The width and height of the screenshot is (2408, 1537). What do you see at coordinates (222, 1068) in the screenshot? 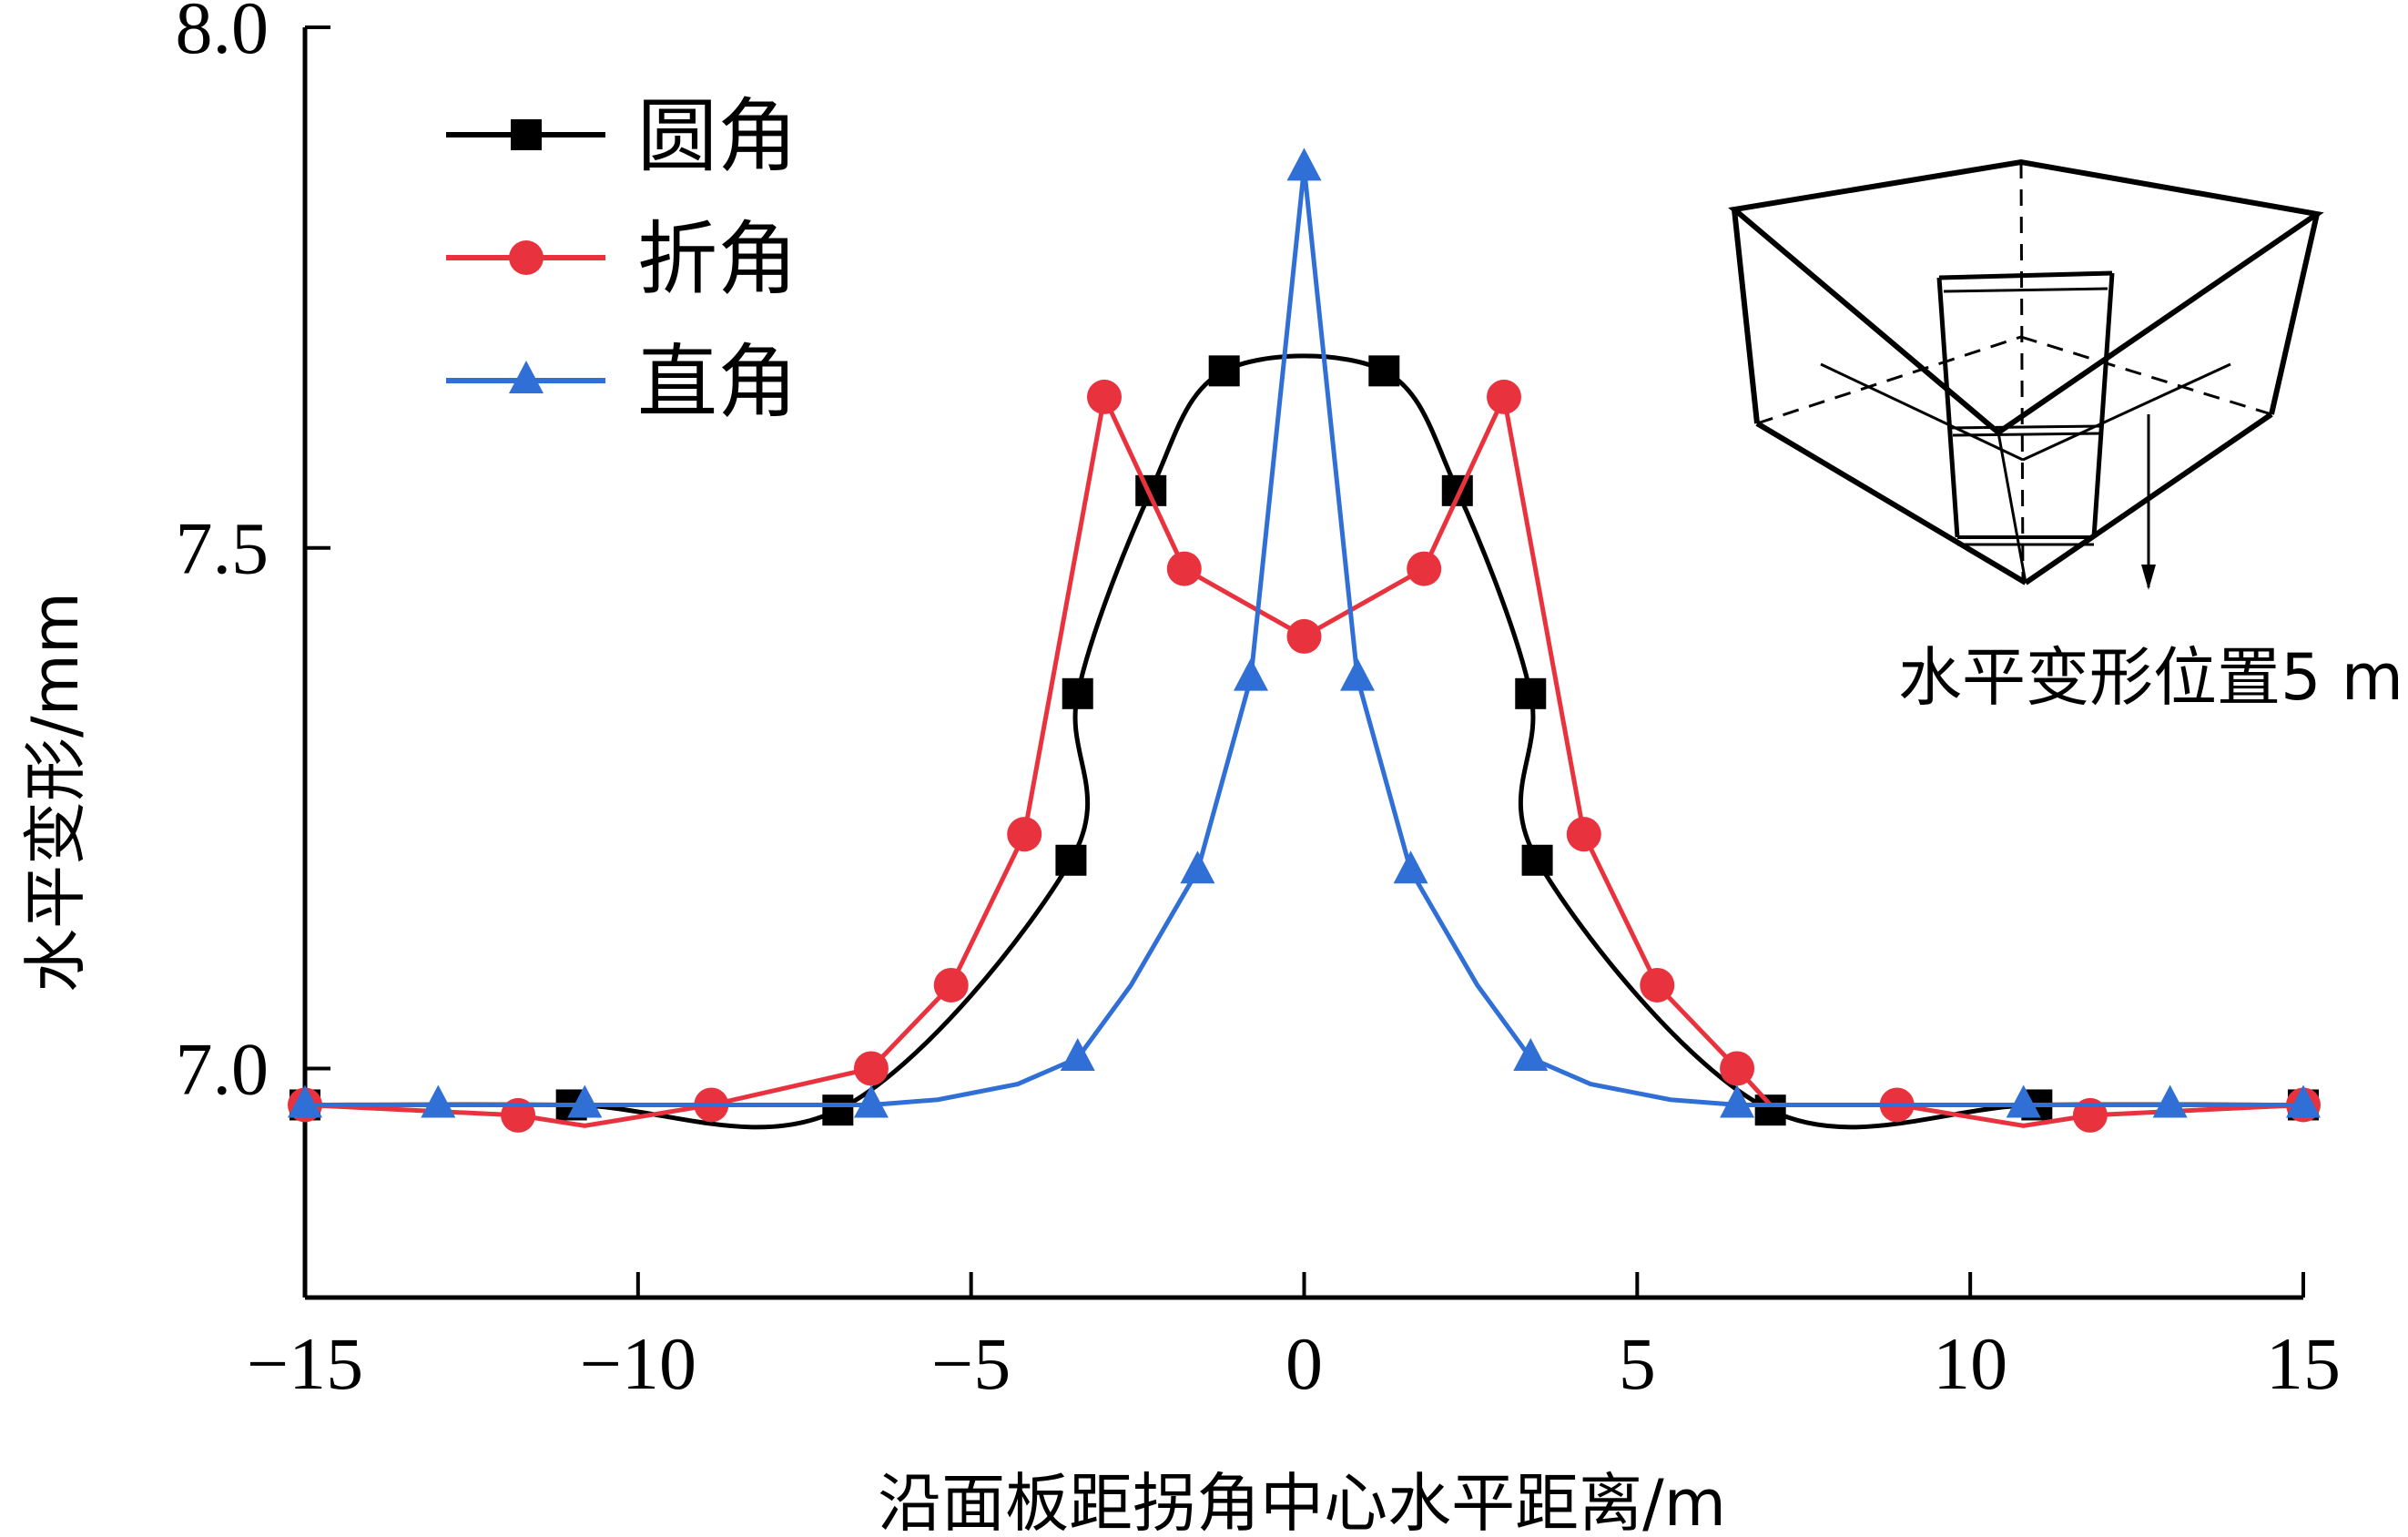
I see `y-tick-label: 7.0` at bounding box center [222, 1068].